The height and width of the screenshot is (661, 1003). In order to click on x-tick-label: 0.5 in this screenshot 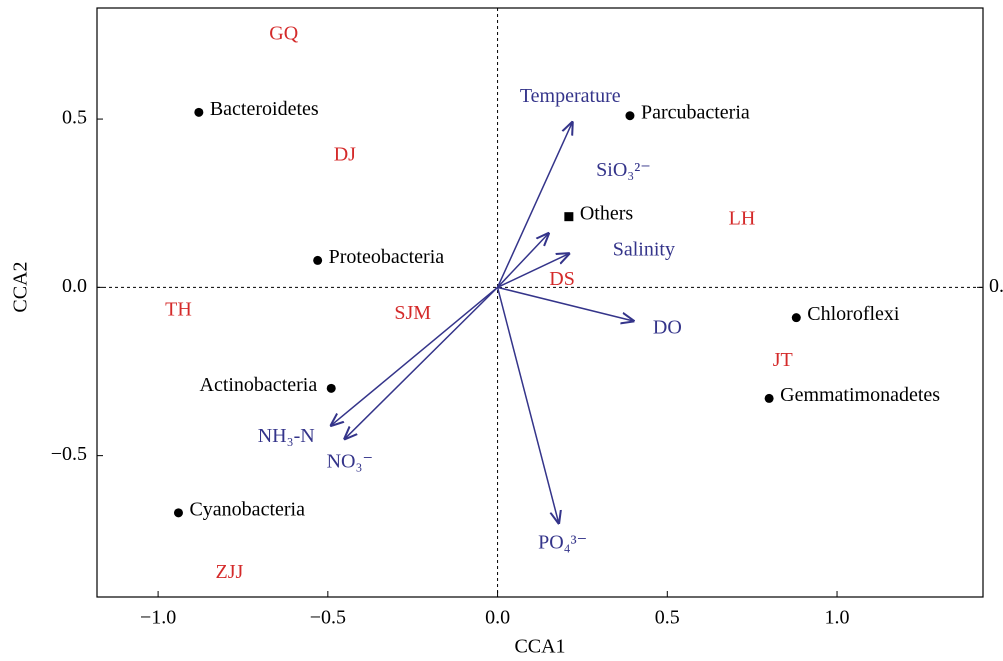, I will do `click(667, 618)`.